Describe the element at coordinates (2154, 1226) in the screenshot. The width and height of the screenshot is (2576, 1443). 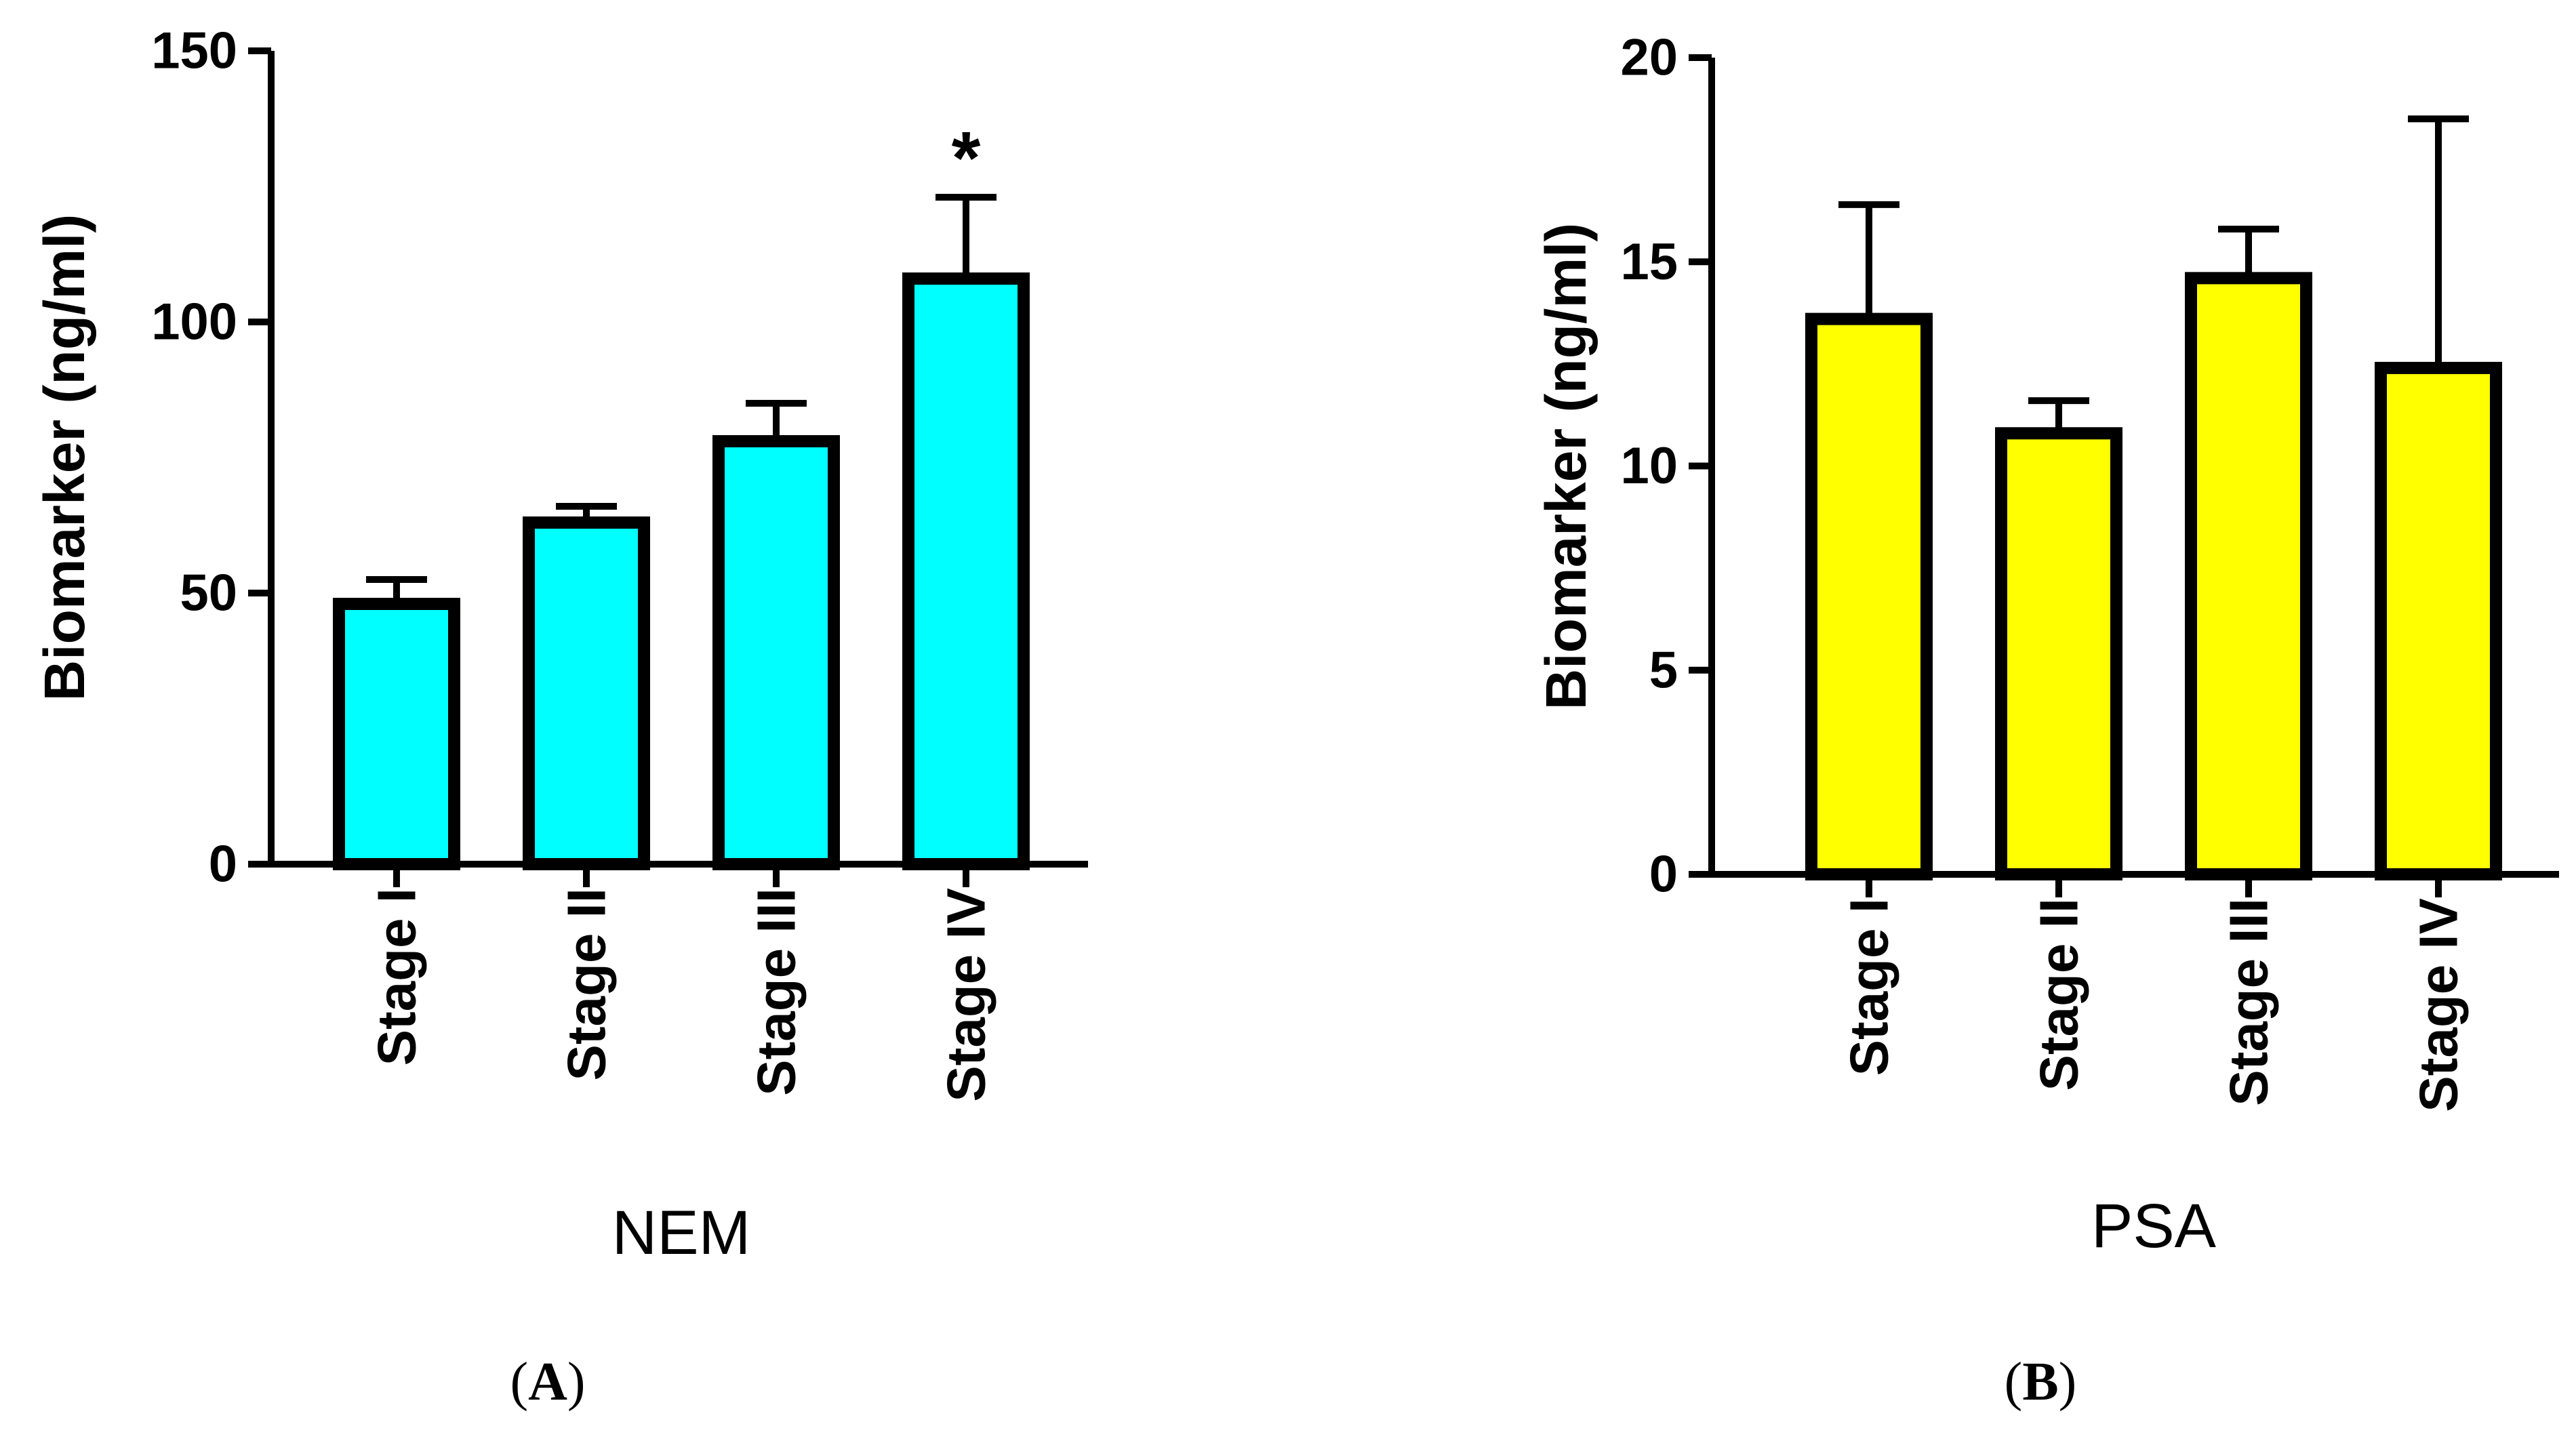
I see `x-axis-title: PSA` at that location.